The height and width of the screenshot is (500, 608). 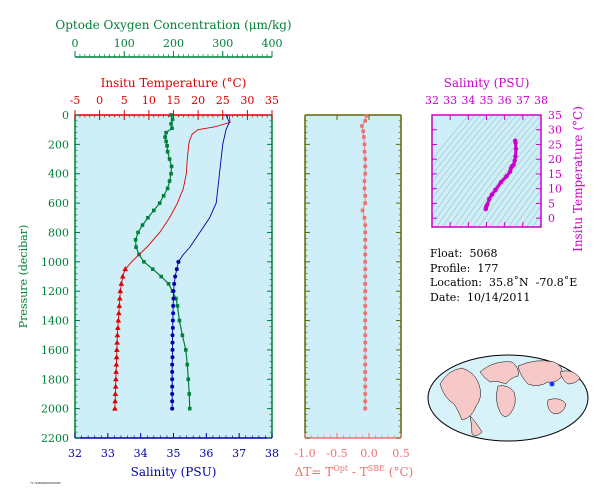 What do you see at coordinates (124, 100) in the screenshot?
I see `temperature-tick-label: 5` at bounding box center [124, 100].